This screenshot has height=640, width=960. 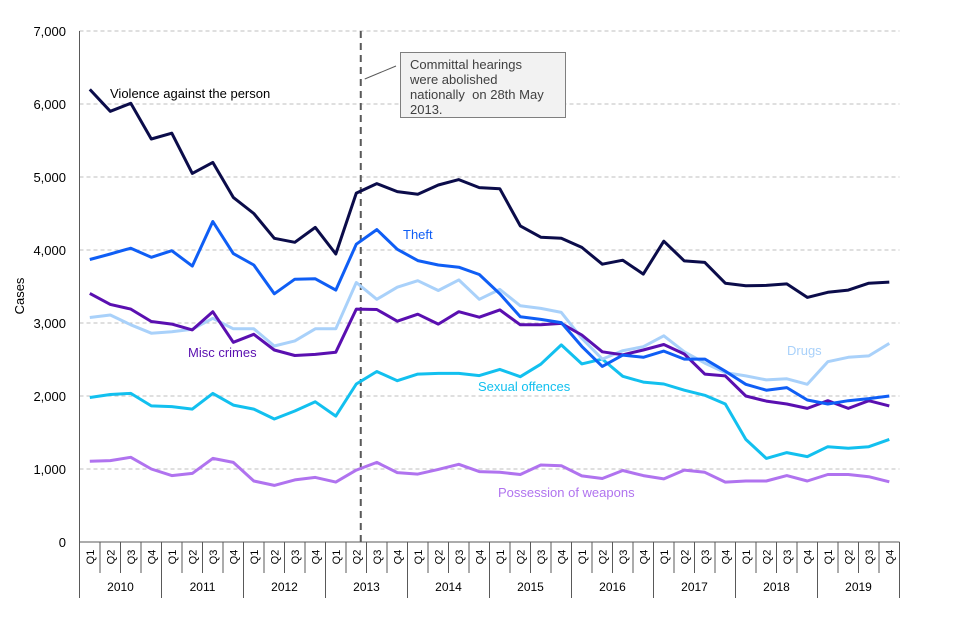 I want to click on y-tick-label: 5,000, so click(x=49, y=177).